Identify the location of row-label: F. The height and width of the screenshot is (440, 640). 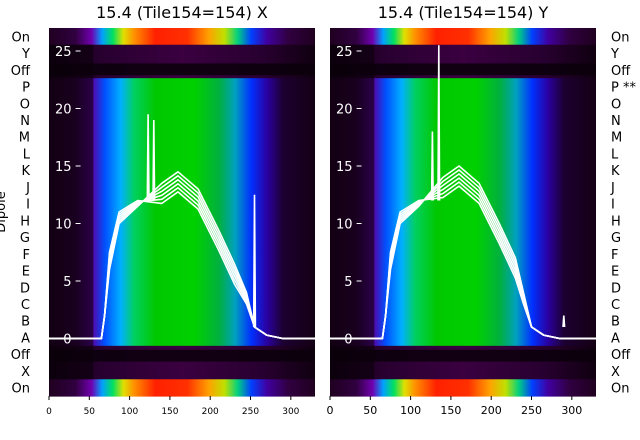
(26, 255).